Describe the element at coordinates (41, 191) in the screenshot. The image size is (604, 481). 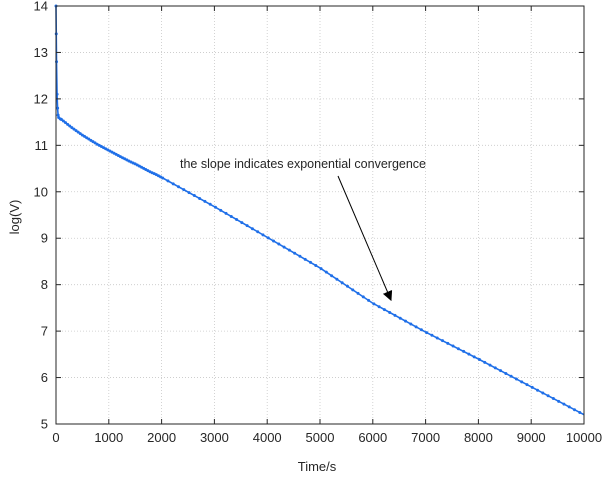
I see `y-tick-label: 10` at that location.